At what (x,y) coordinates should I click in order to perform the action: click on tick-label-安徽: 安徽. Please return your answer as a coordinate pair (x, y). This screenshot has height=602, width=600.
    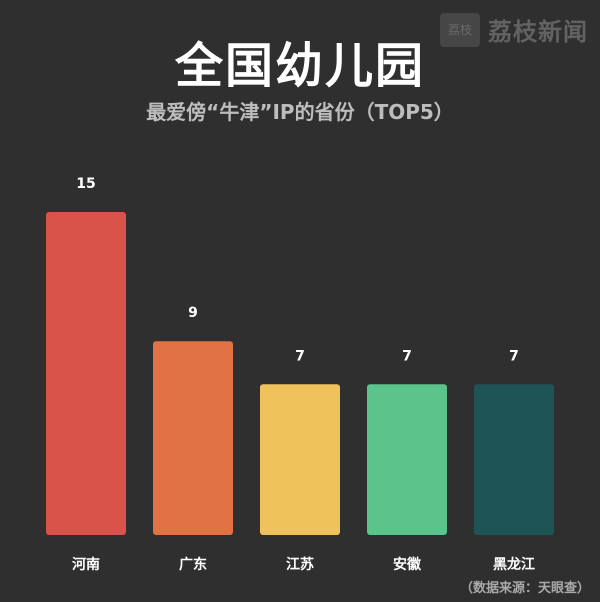
    Looking at the image, I should click on (407, 564).